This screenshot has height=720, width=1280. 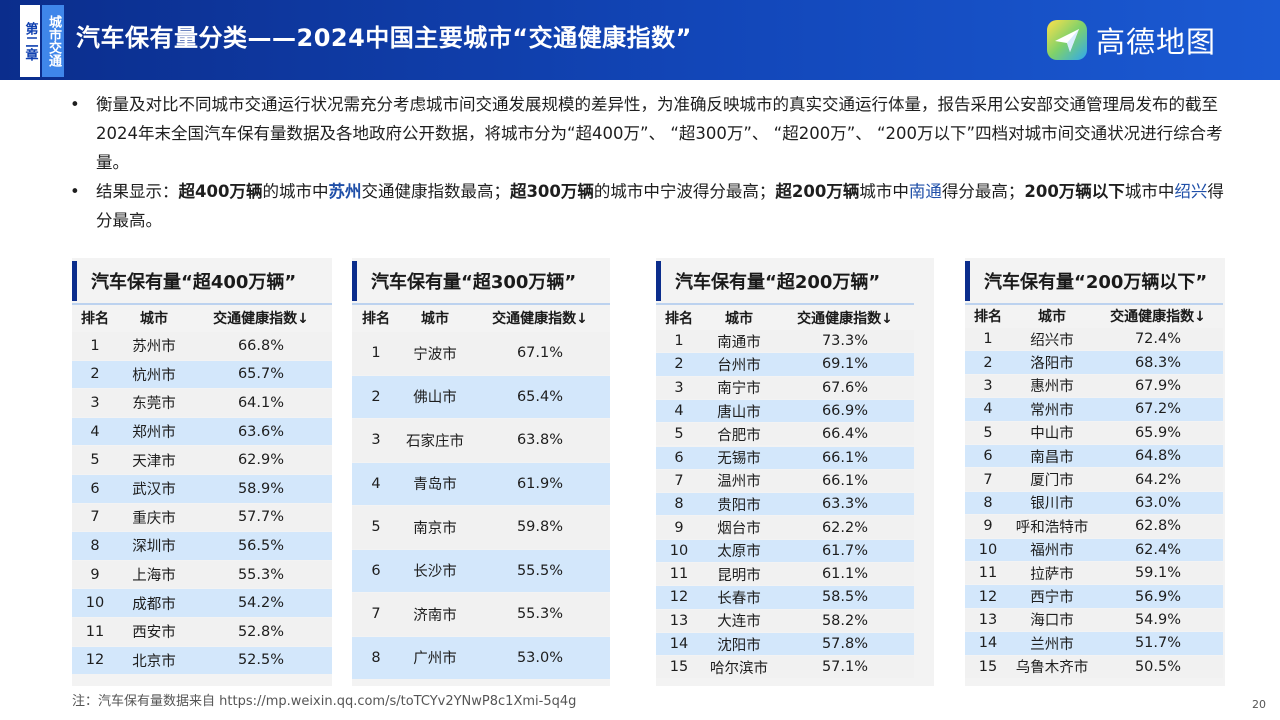 I want to click on city-cell: 台州市, so click(x=739, y=365).